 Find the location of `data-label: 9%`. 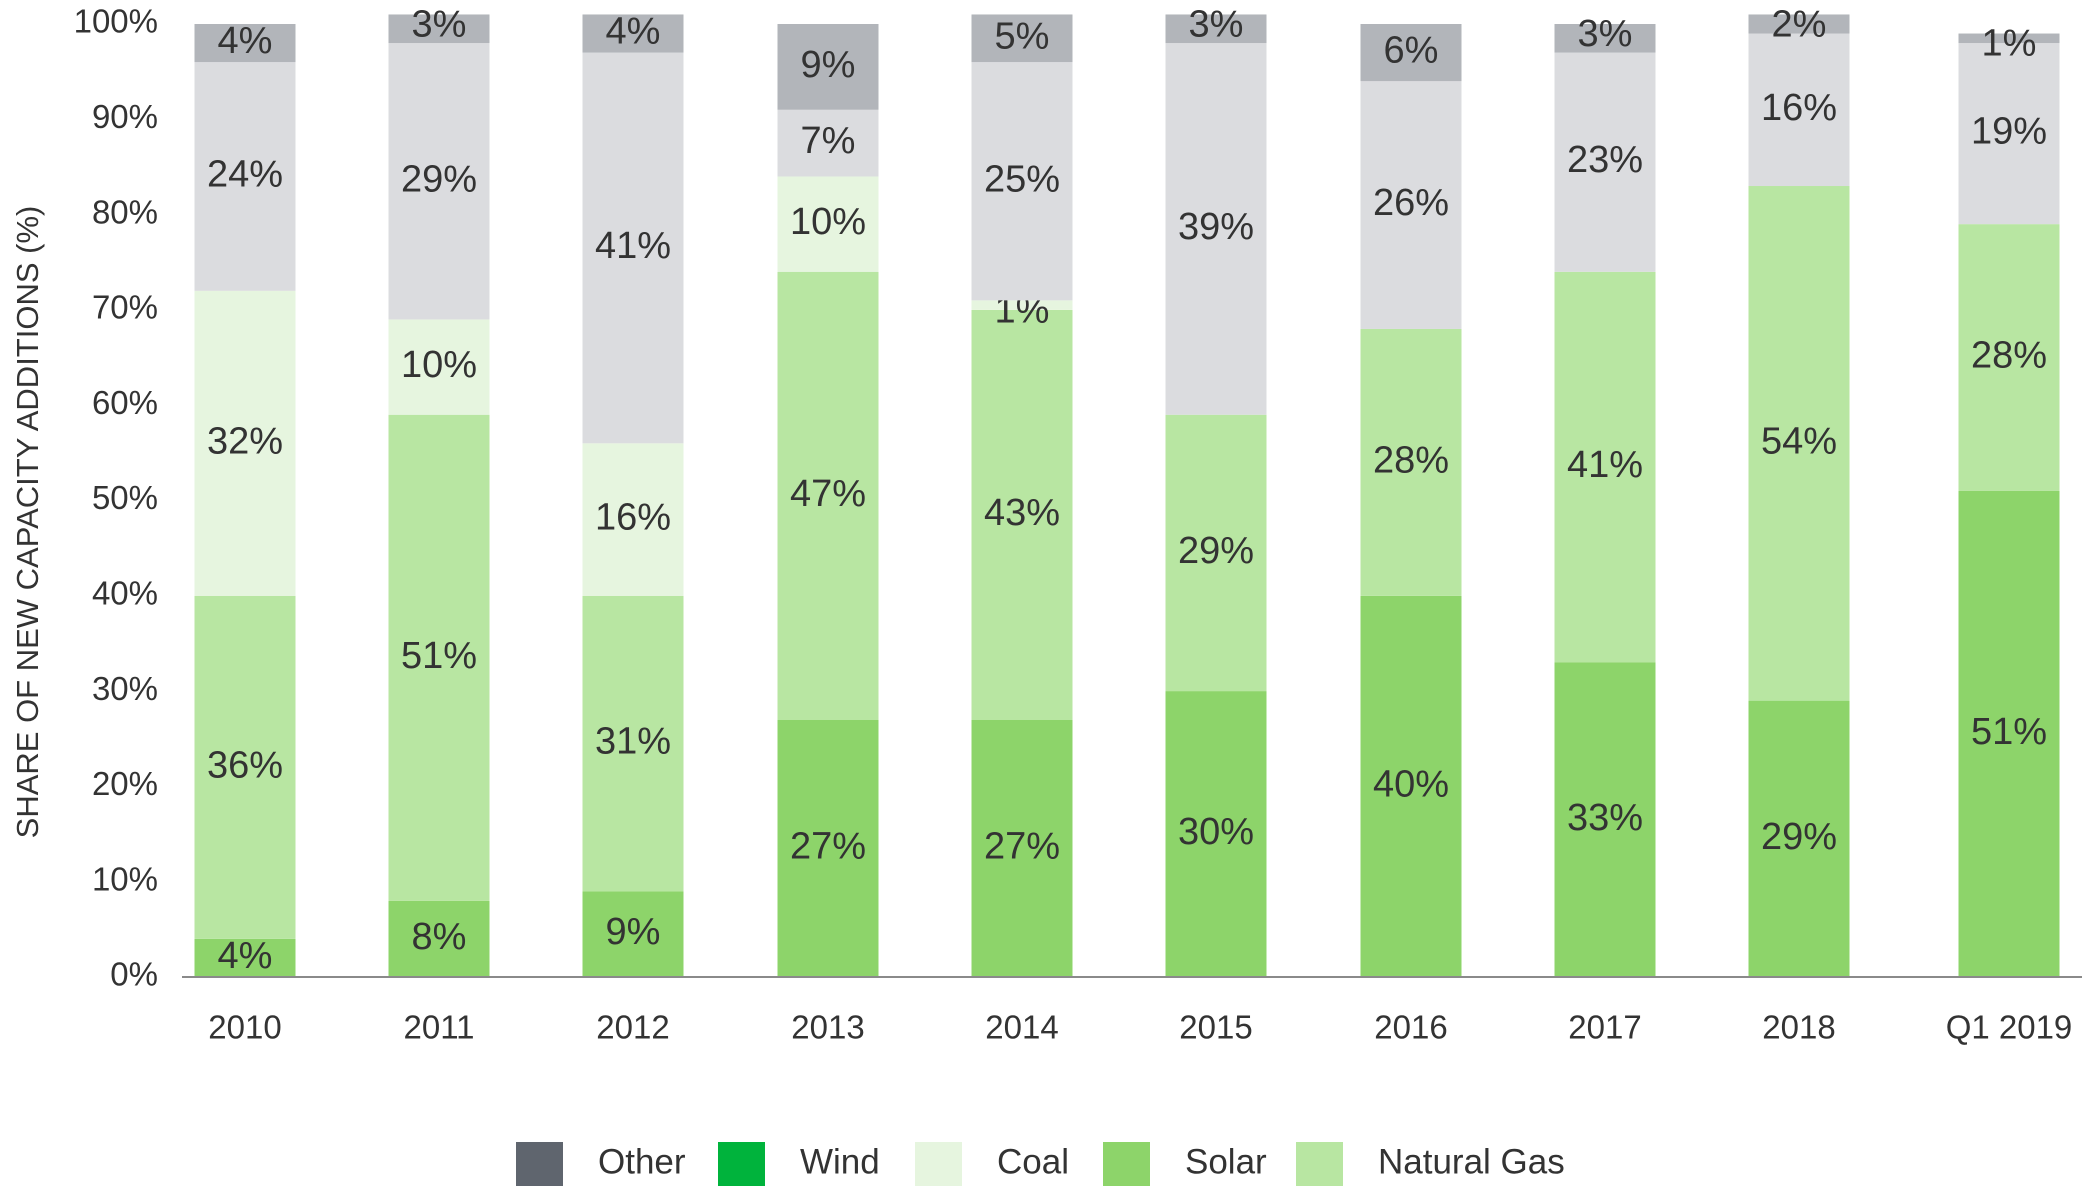

data-label: 9% is located at coordinates (633, 932).